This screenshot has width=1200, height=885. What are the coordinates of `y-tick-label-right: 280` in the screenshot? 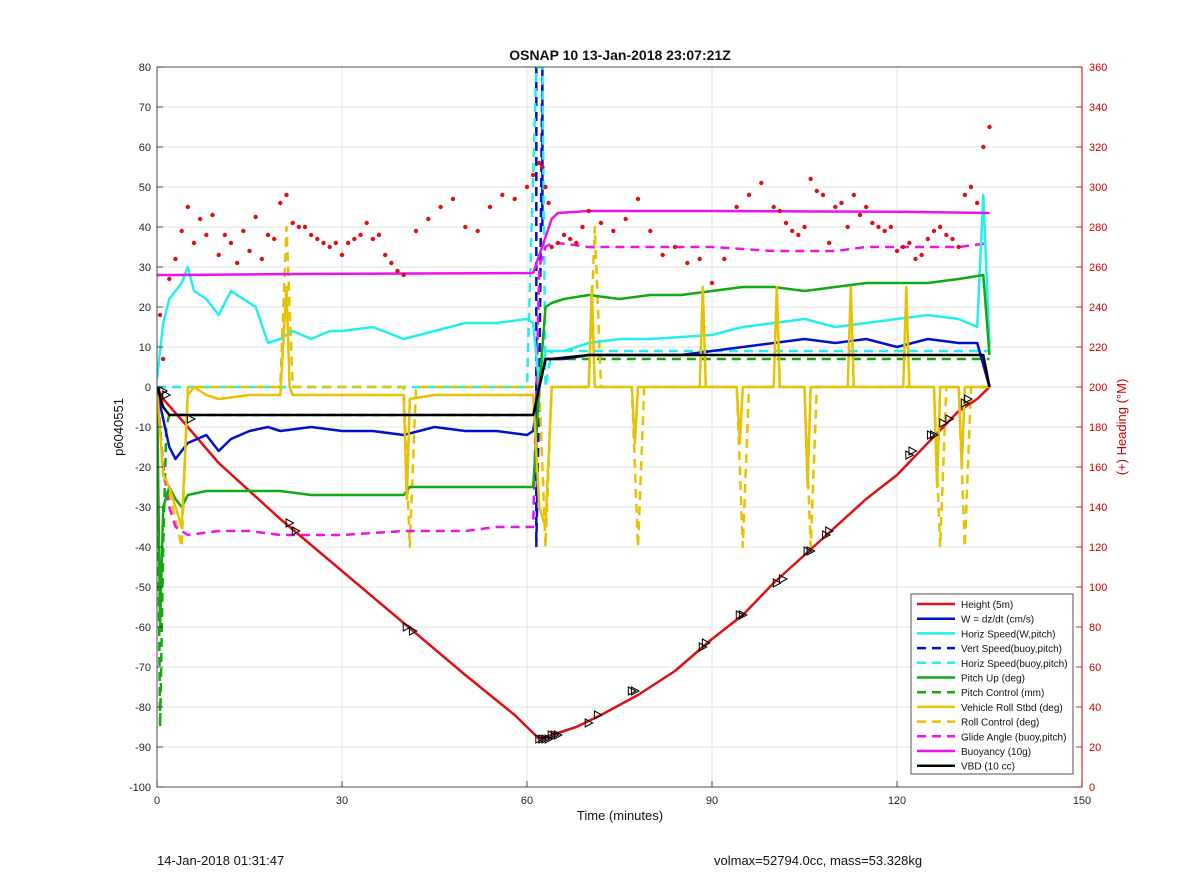 It's located at (1098, 228).